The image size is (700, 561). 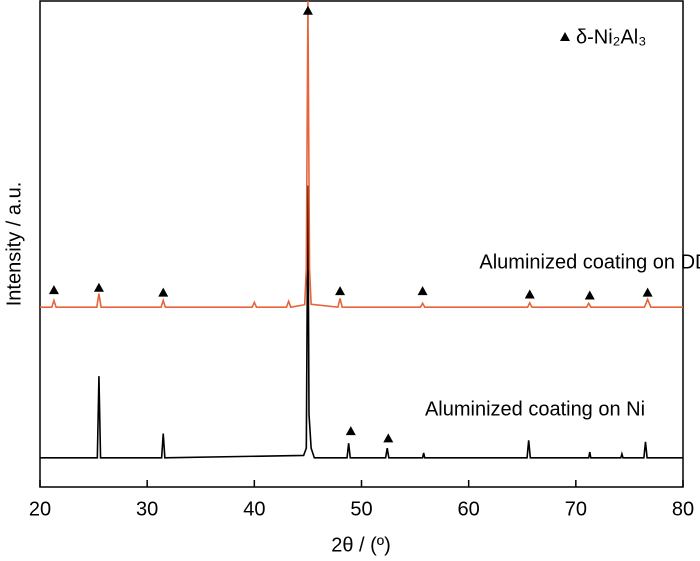 What do you see at coordinates (535, 409) in the screenshot?
I see `series-label: Aluminized coating on Ni` at bounding box center [535, 409].